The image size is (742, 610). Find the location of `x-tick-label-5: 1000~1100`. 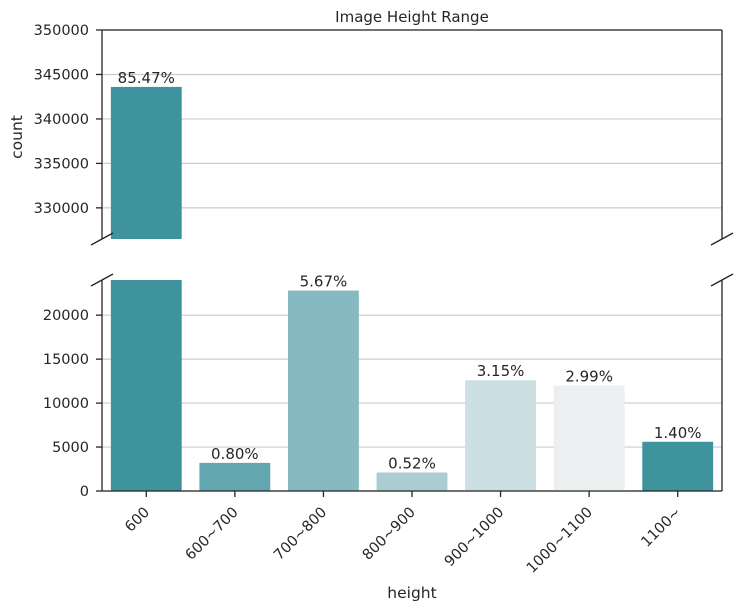

x-tick-label-5: 1000~1100 is located at coordinates (560, 541).